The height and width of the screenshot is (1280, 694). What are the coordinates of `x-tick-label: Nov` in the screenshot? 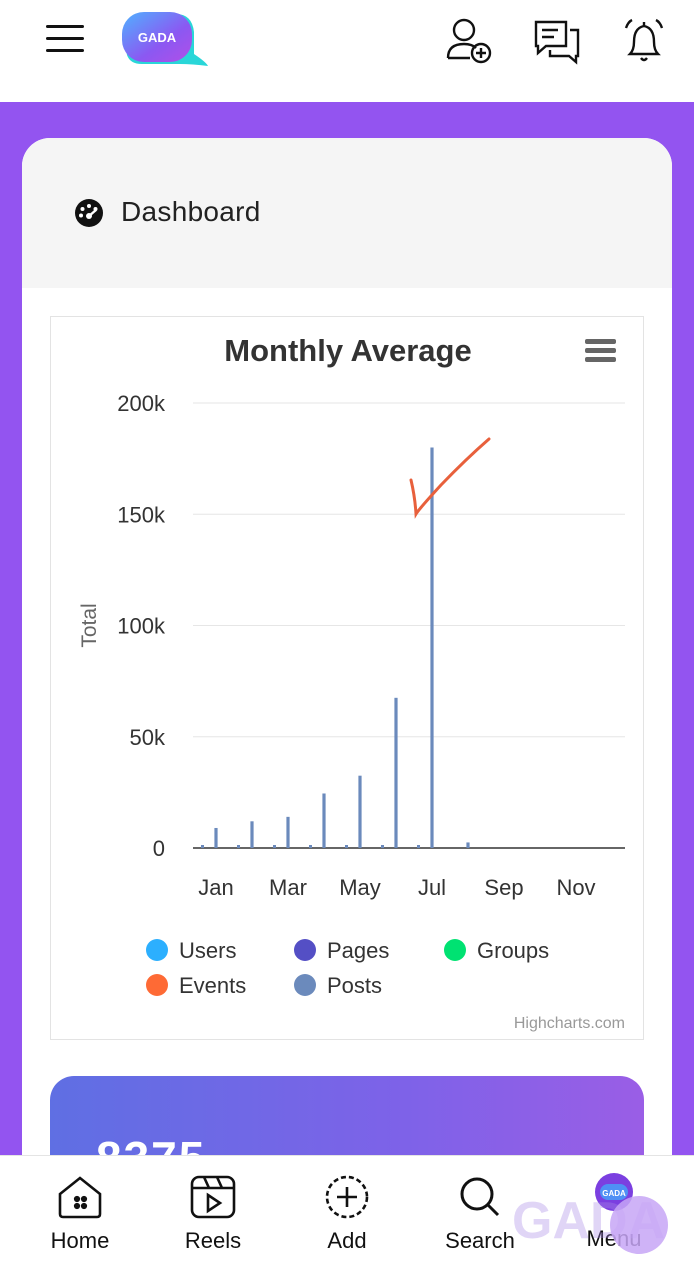 It's located at (575, 887).